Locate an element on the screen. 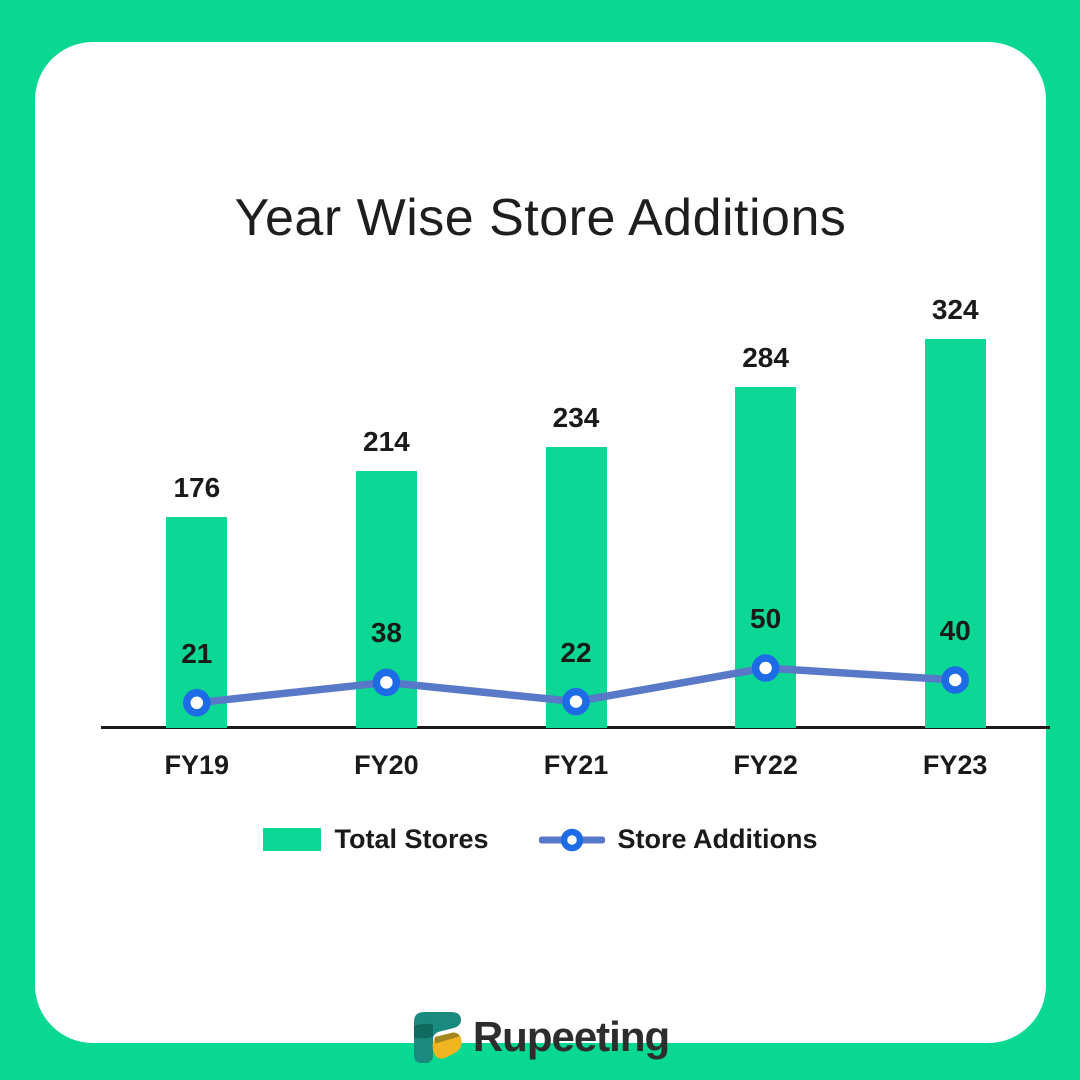 The image size is (1080, 1080). bar-value-label: 234 is located at coordinates (576, 418).